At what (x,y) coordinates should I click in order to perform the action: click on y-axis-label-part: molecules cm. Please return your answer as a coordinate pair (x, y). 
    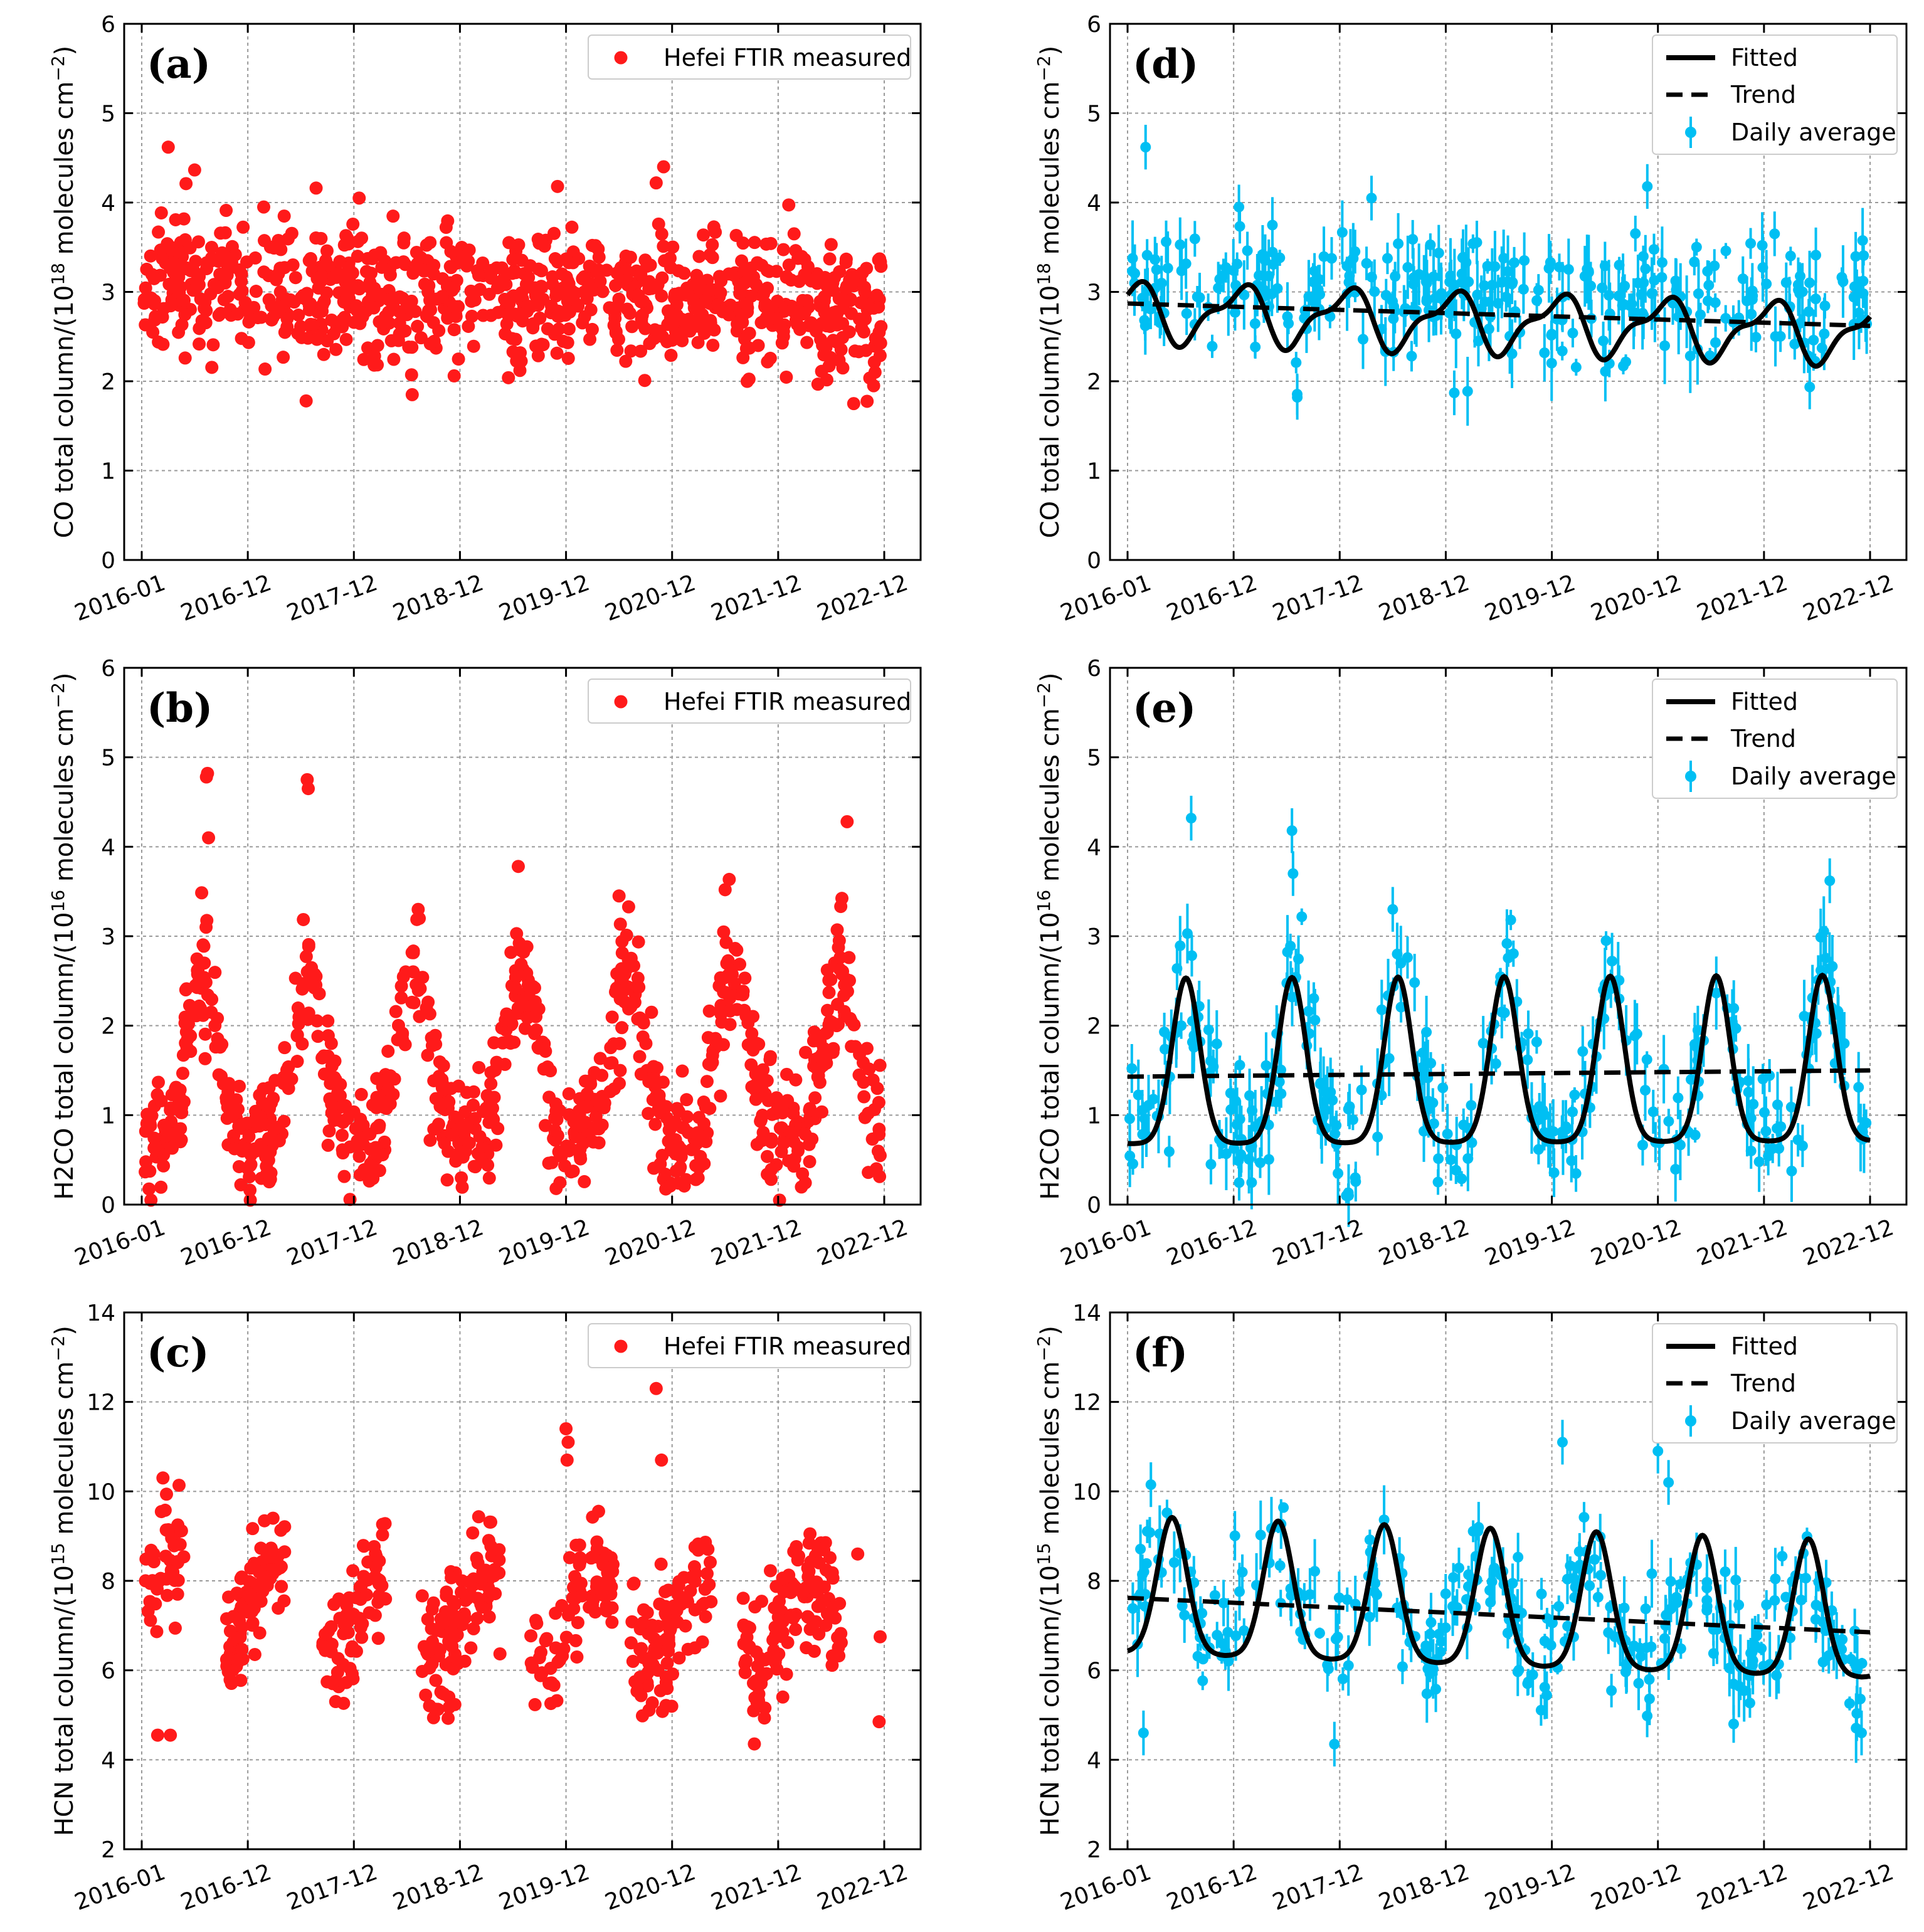
    Looking at the image, I should click on (64, 798).